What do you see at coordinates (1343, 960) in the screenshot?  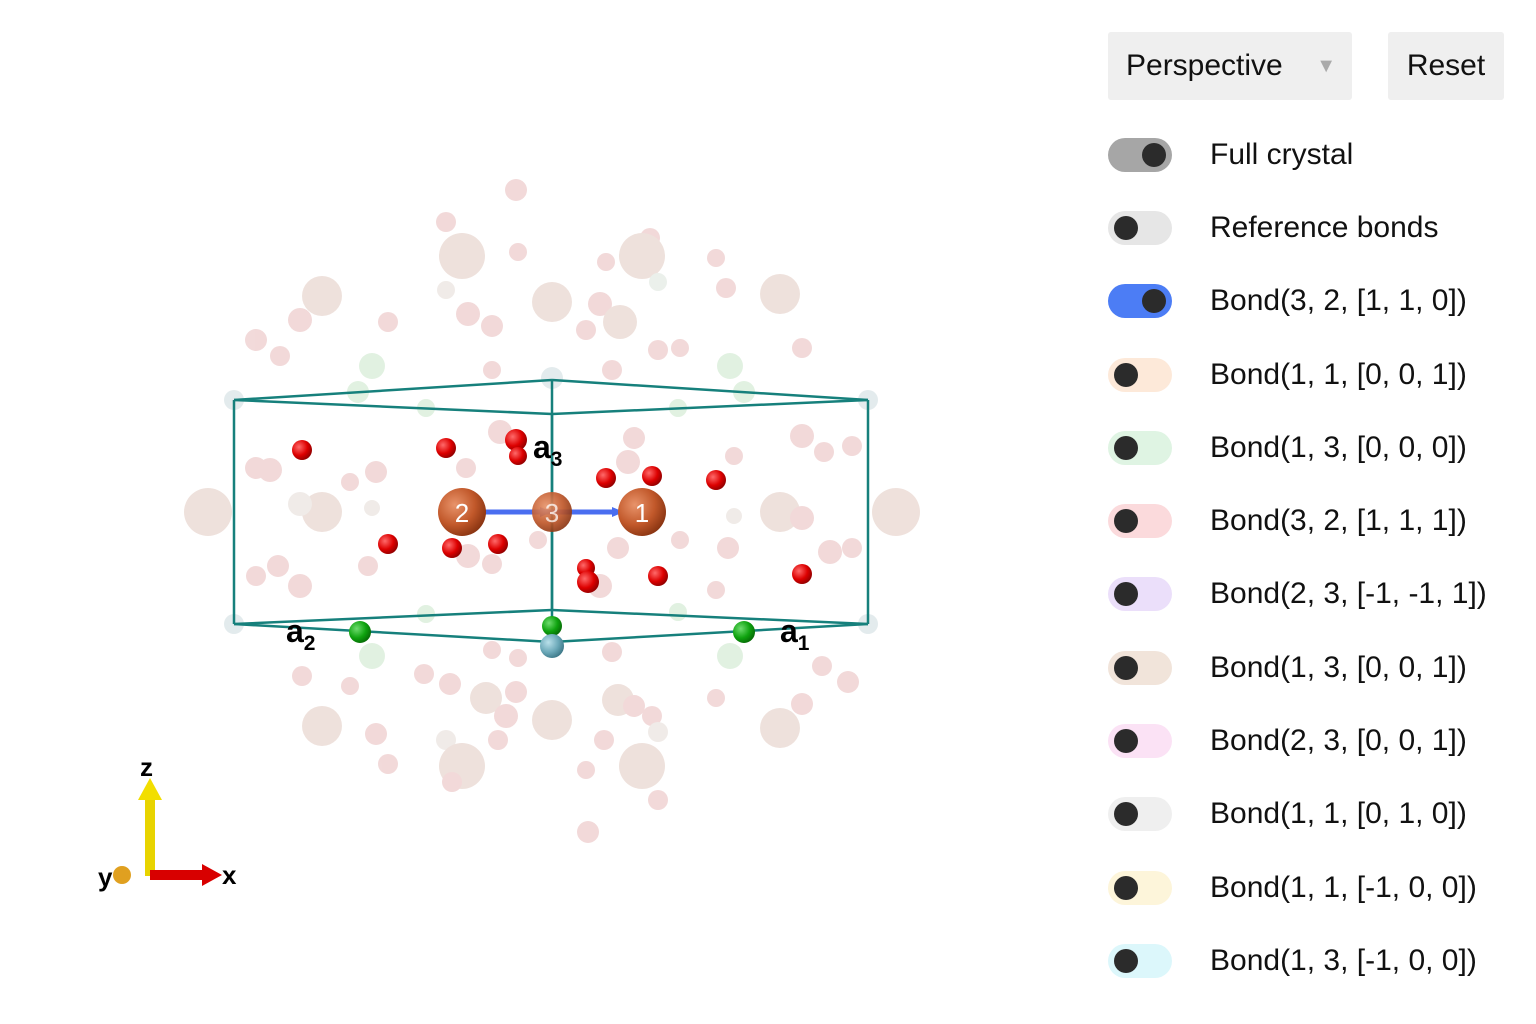 I see `toggle-label: Bond(1, 3, [-1, 0, 0])` at bounding box center [1343, 960].